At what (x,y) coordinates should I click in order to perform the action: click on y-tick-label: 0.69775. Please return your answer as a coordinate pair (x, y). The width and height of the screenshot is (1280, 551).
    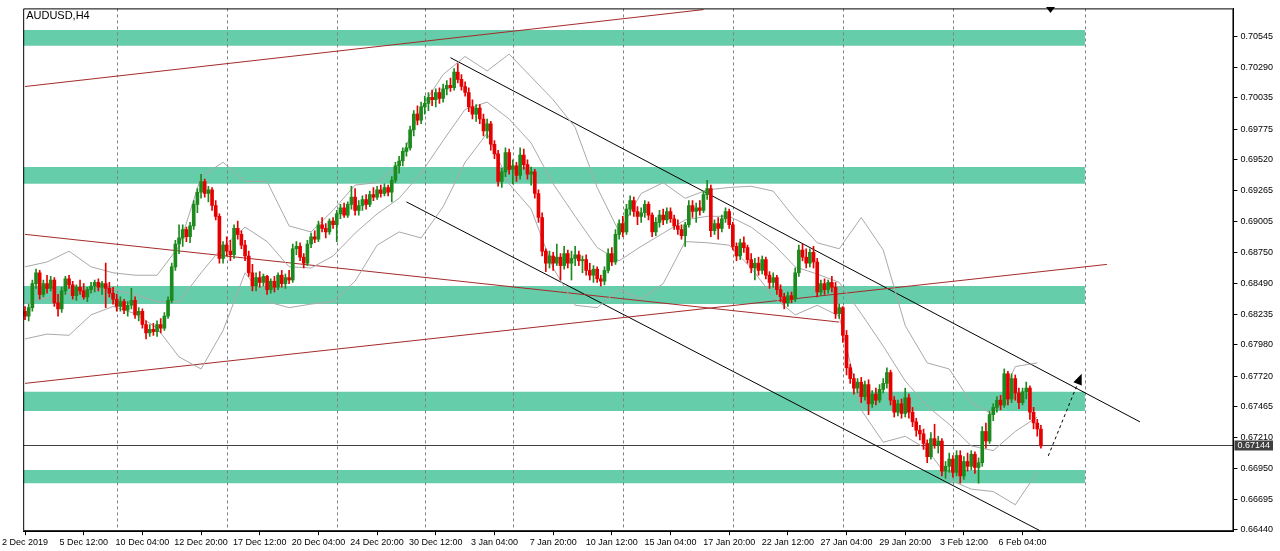
    Looking at the image, I should click on (1257, 128).